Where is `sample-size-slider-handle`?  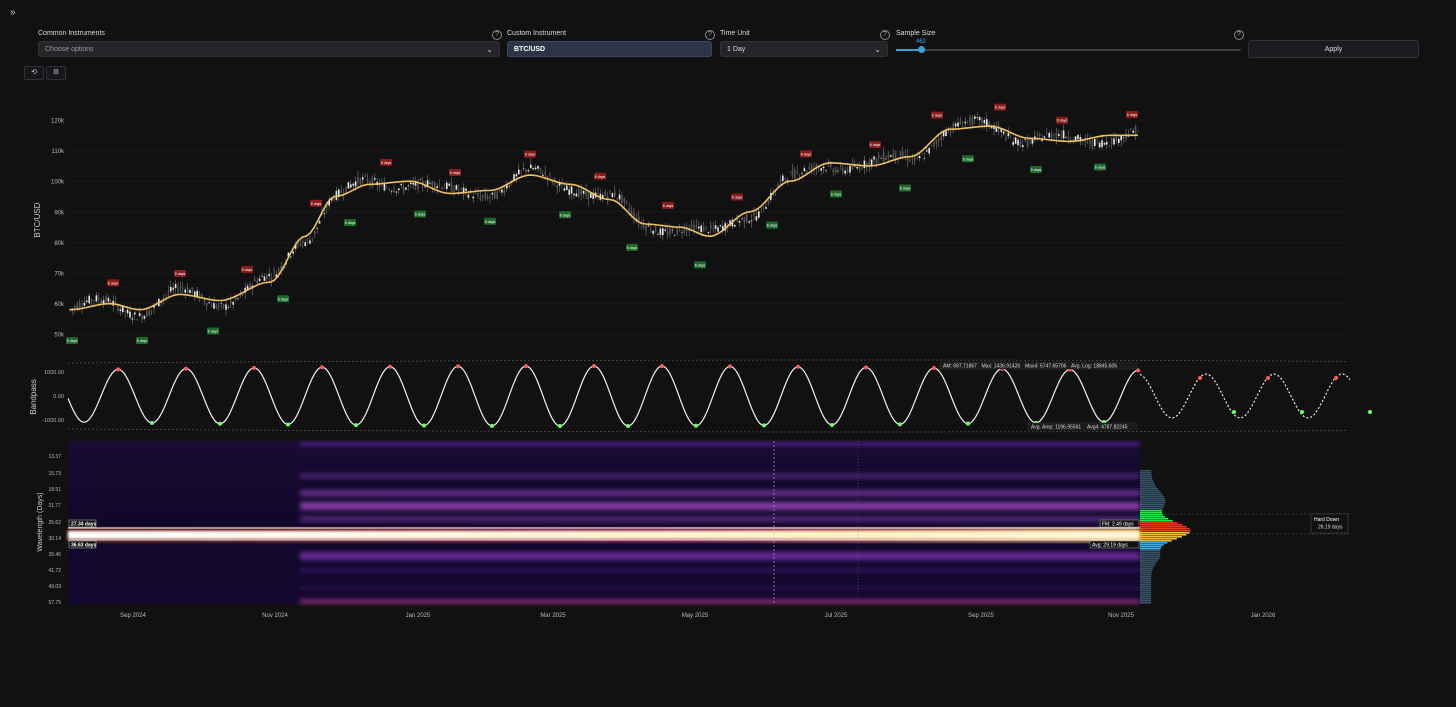
sample-size-slider-handle is located at coordinates (921, 49).